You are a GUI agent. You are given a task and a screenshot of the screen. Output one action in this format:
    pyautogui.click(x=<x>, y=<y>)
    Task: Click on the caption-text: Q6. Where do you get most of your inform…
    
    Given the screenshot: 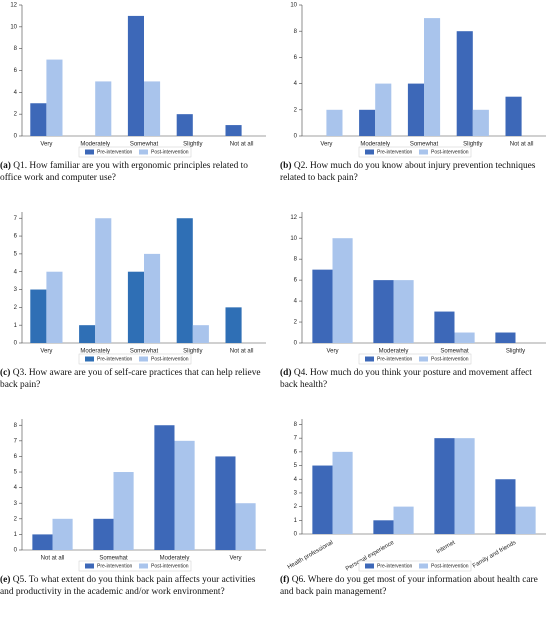 What is the action you would take?
    pyautogui.click(x=409, y=586)
    